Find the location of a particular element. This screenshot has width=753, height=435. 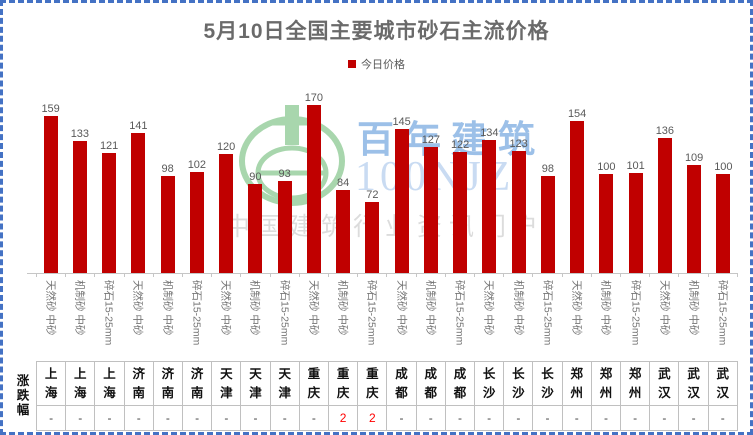

bar-value-label: 122 is located at coordinates (460, 145).